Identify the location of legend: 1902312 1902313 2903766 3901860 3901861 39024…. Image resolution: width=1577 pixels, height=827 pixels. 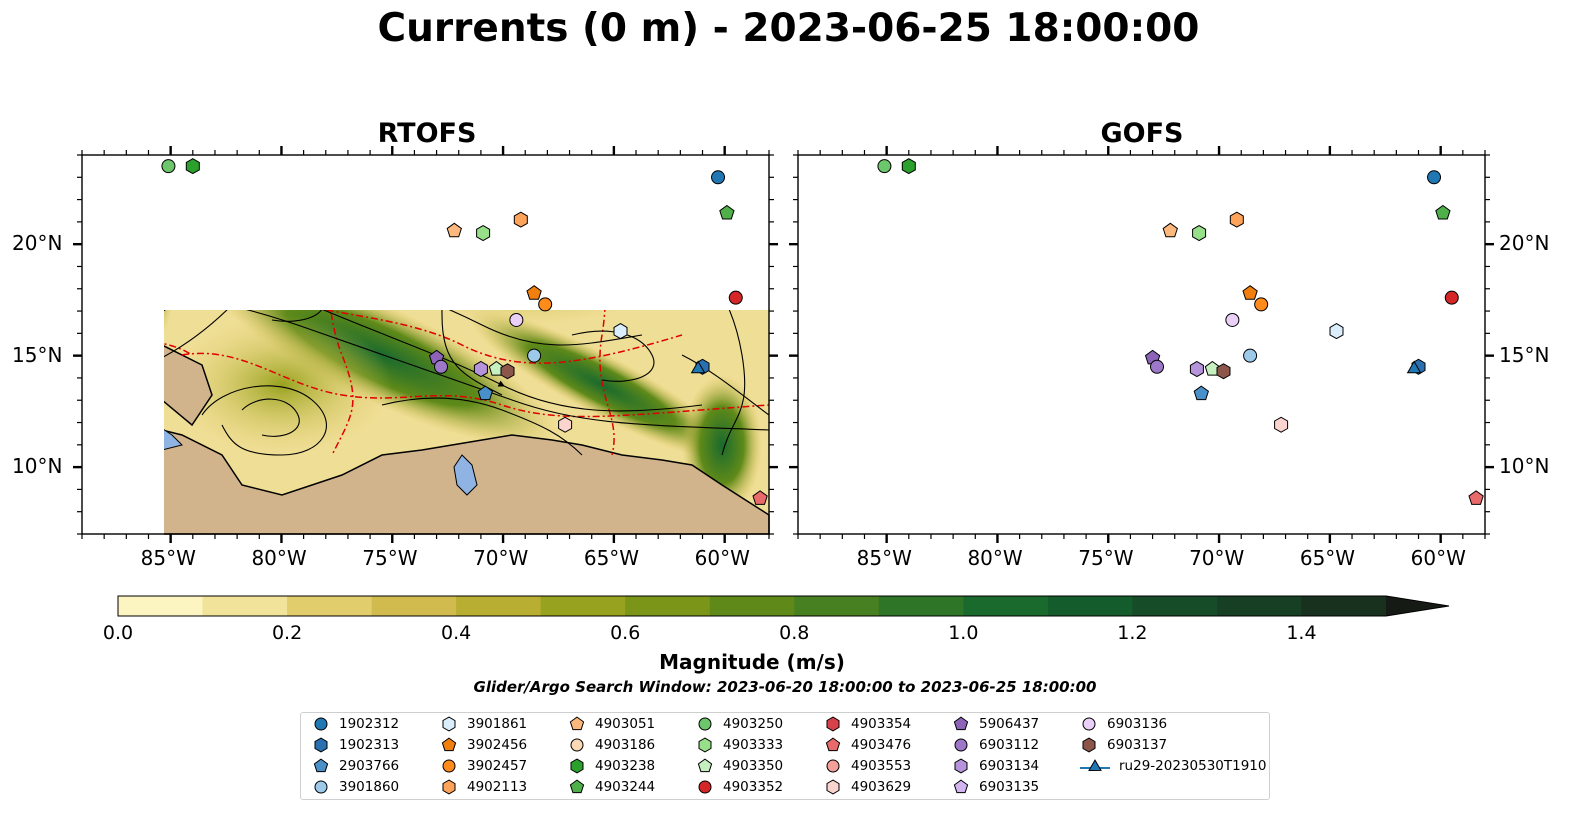
(785, 756).